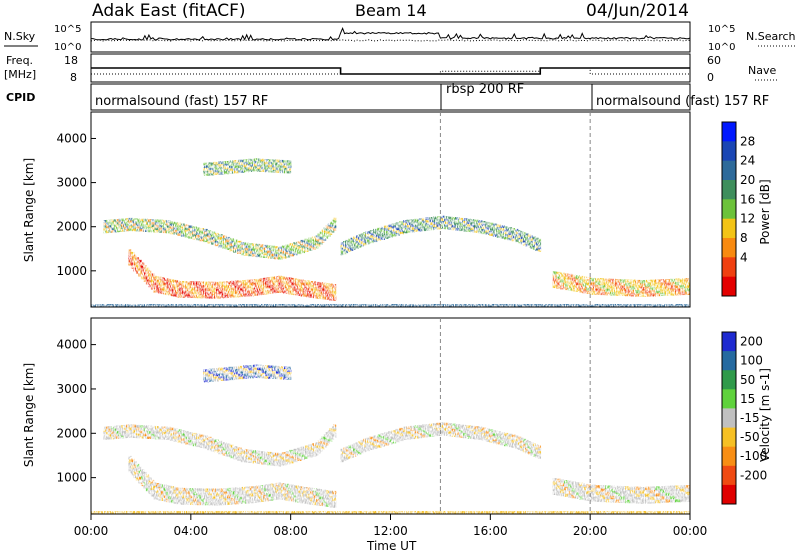 This screenshot has width=800, height=554. What do you see at coordinates (721, 29) in the screenshot?
I see `noise-right-tick-top: 10^5` at bounding box center [721, 29].